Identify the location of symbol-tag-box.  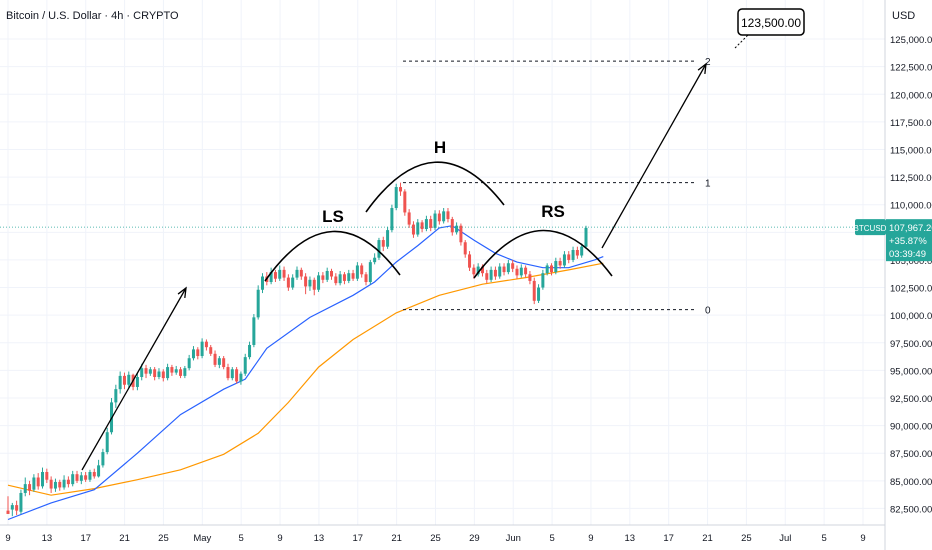
(870, 227).